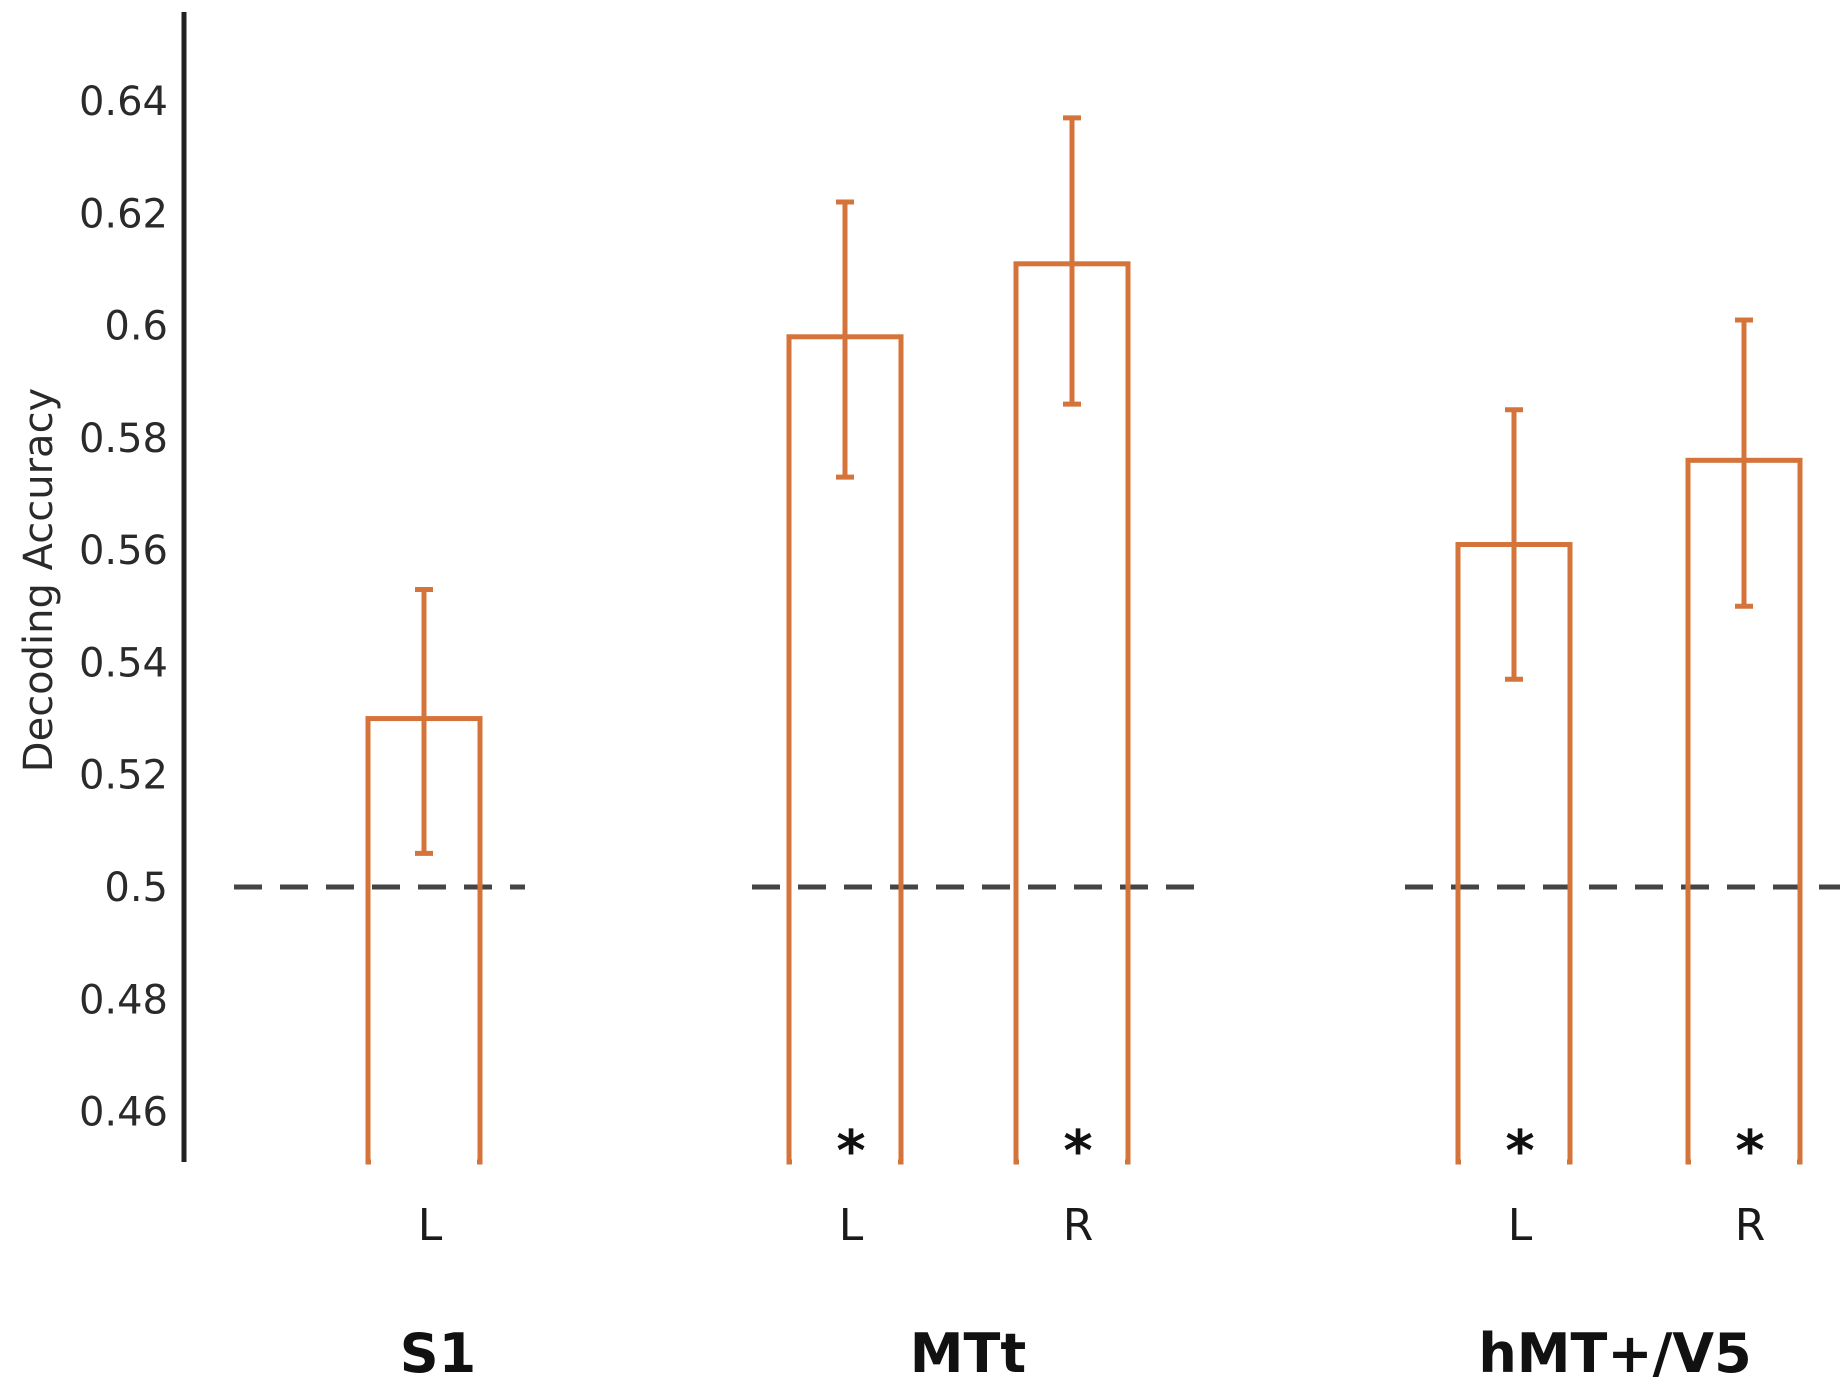 The width and height of the screenshot is (1848, 1394). What do you see at coordinates (123, 214) in the screenshot?
I see `y-tick-label: 0.62` at bounding box center [123, 214].